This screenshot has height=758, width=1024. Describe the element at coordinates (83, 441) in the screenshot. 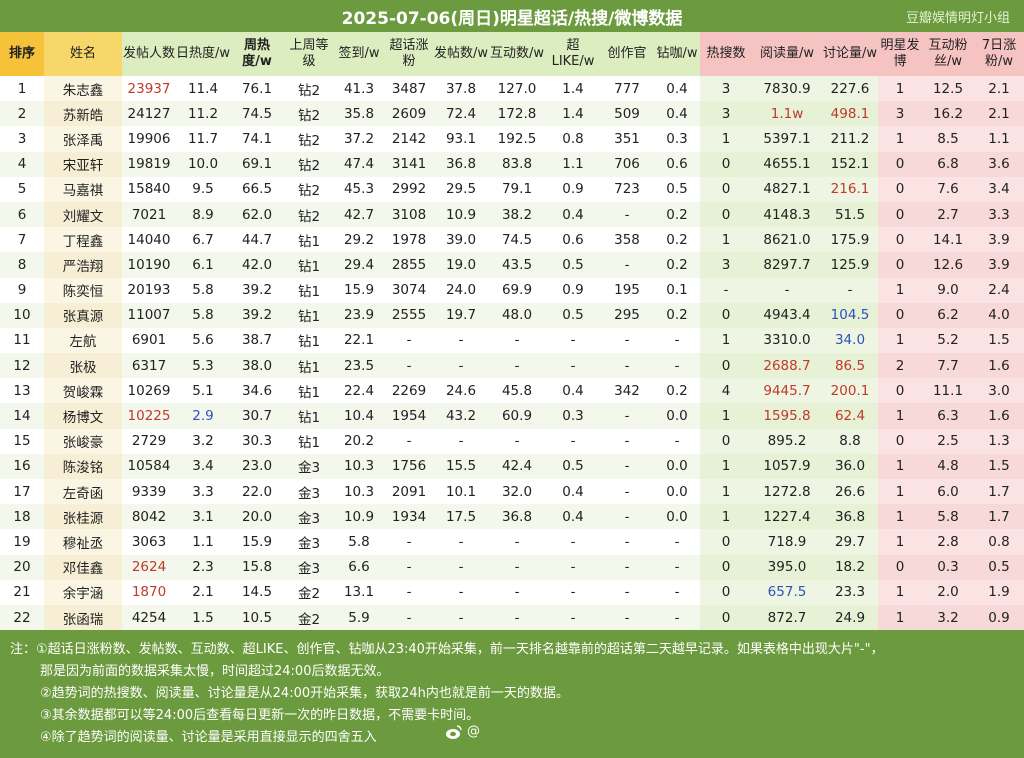

I see `star-name-cell: 张峻豪` at that location.